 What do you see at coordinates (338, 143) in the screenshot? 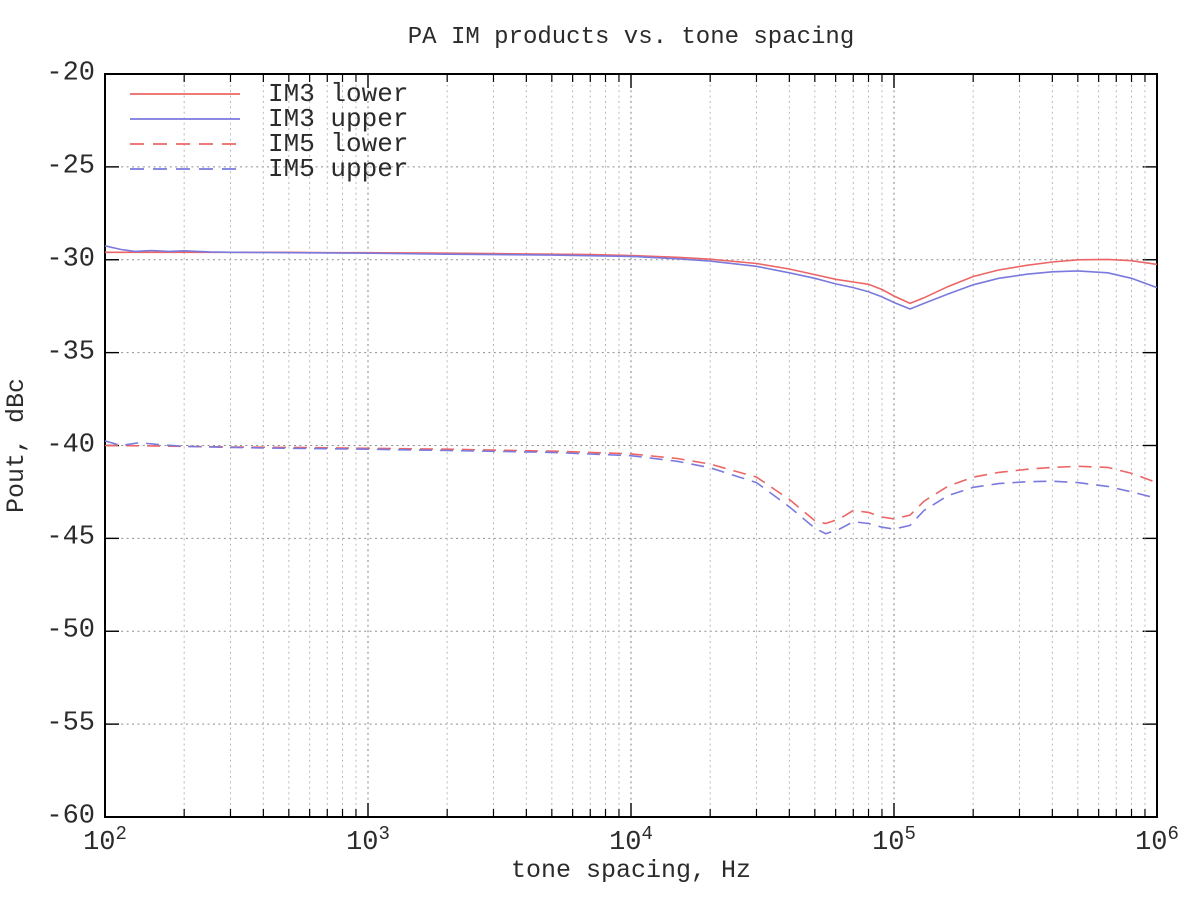
I see `legend-label: IM5 lower` at bounding box center [338, 143].